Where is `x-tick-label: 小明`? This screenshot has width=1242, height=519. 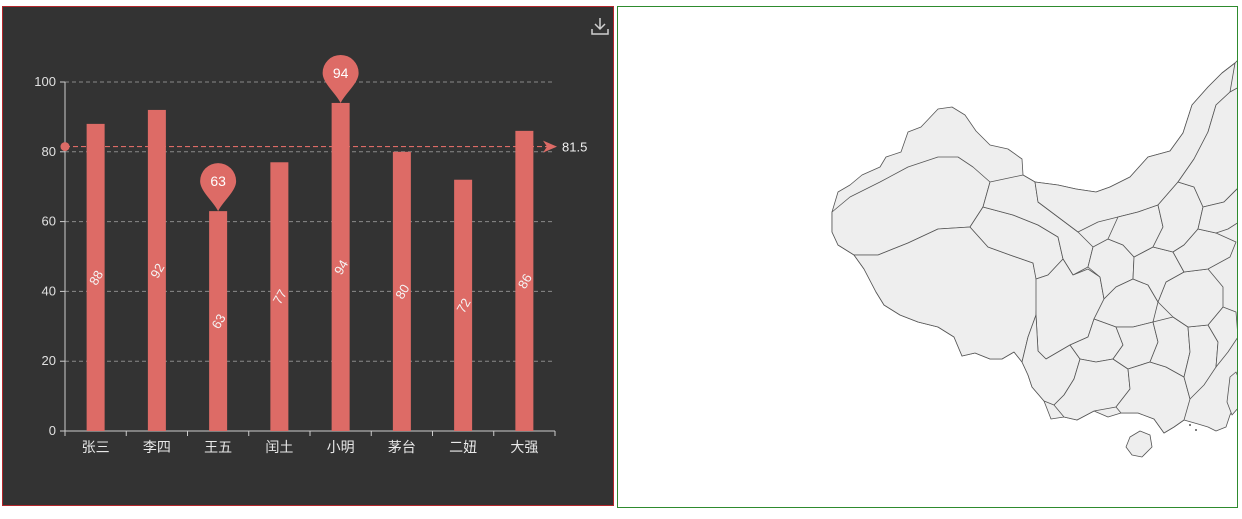 x-tick-label: 小明 is located at coordinates (341, 447).